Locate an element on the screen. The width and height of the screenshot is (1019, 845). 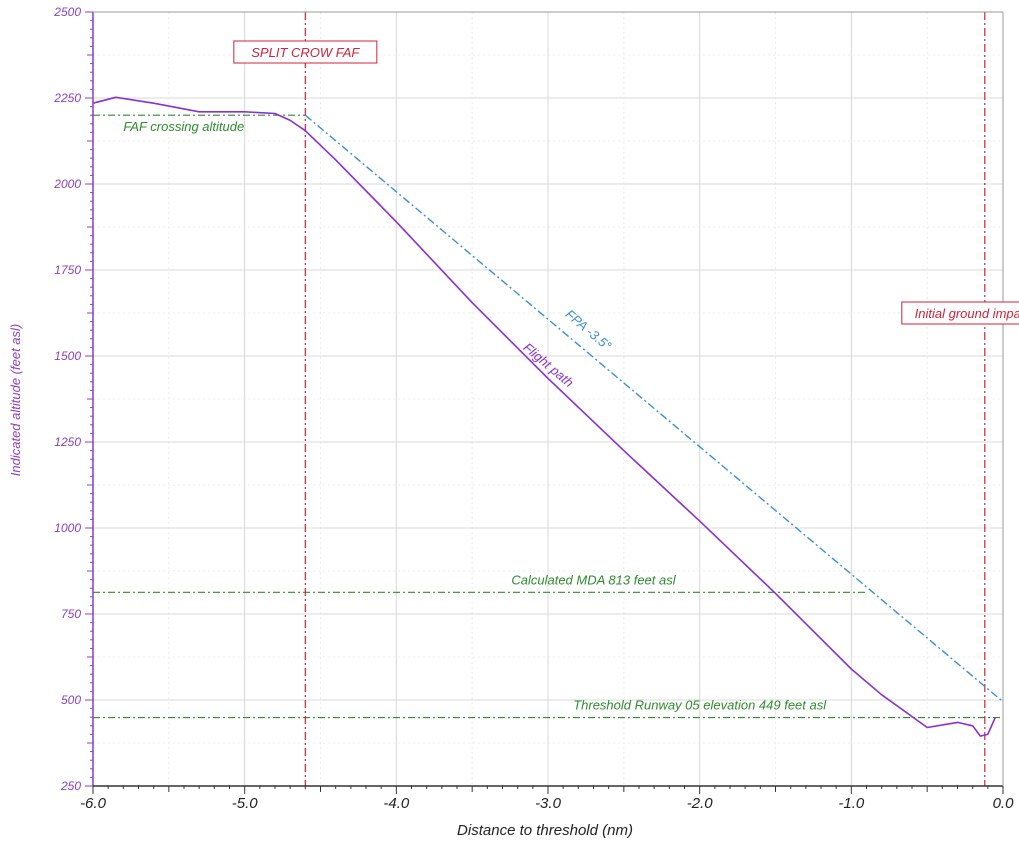
y-tick-label: 1000 is located at coordinates (67, 528).